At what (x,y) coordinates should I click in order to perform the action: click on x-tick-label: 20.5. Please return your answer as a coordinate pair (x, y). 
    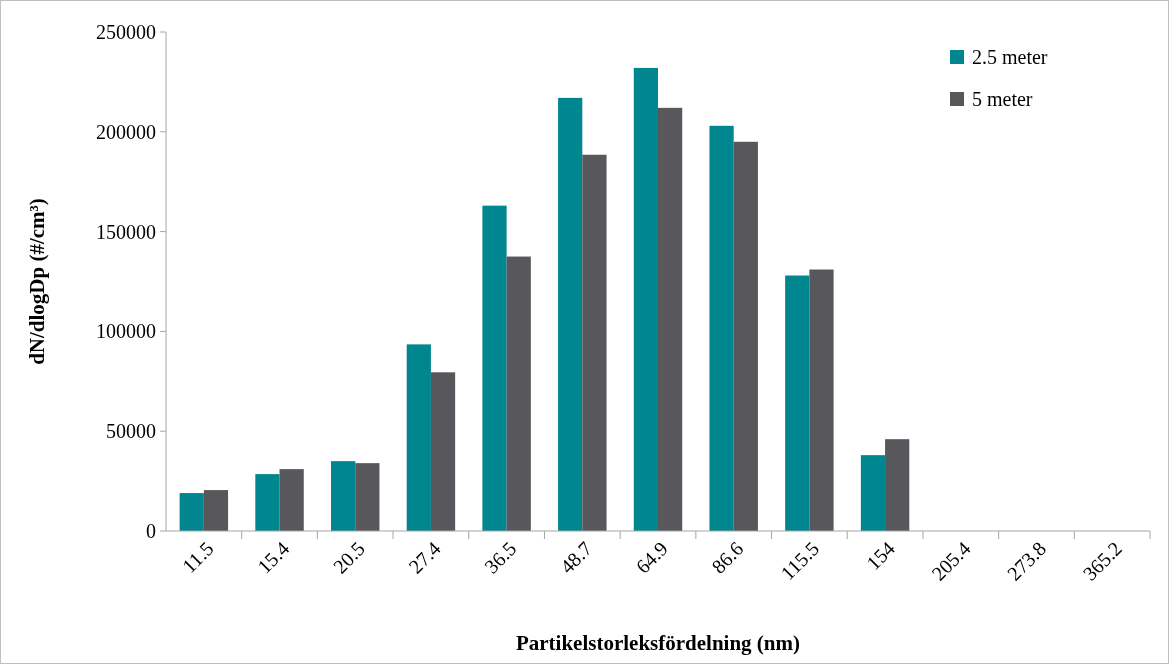
    Looking at the image, I should click on (349, 557).